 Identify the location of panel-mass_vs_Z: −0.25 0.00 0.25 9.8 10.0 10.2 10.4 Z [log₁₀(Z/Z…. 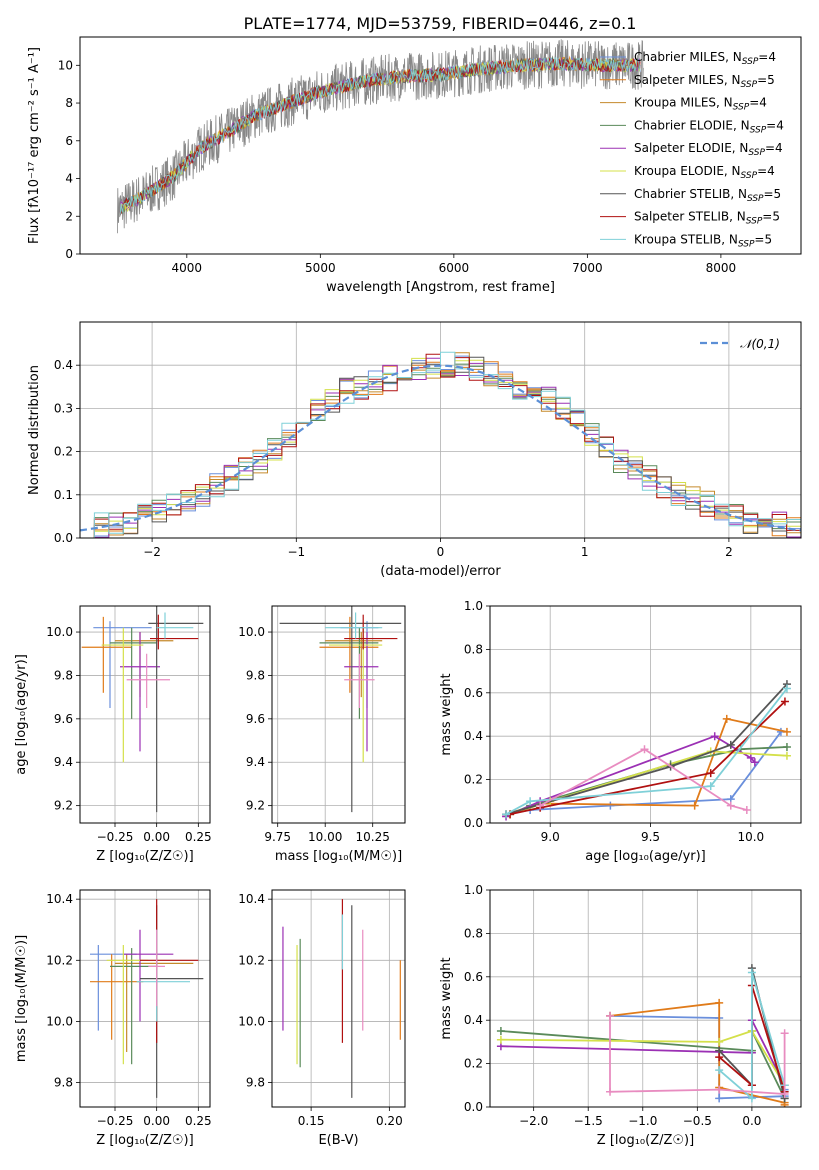
(113, 1018).